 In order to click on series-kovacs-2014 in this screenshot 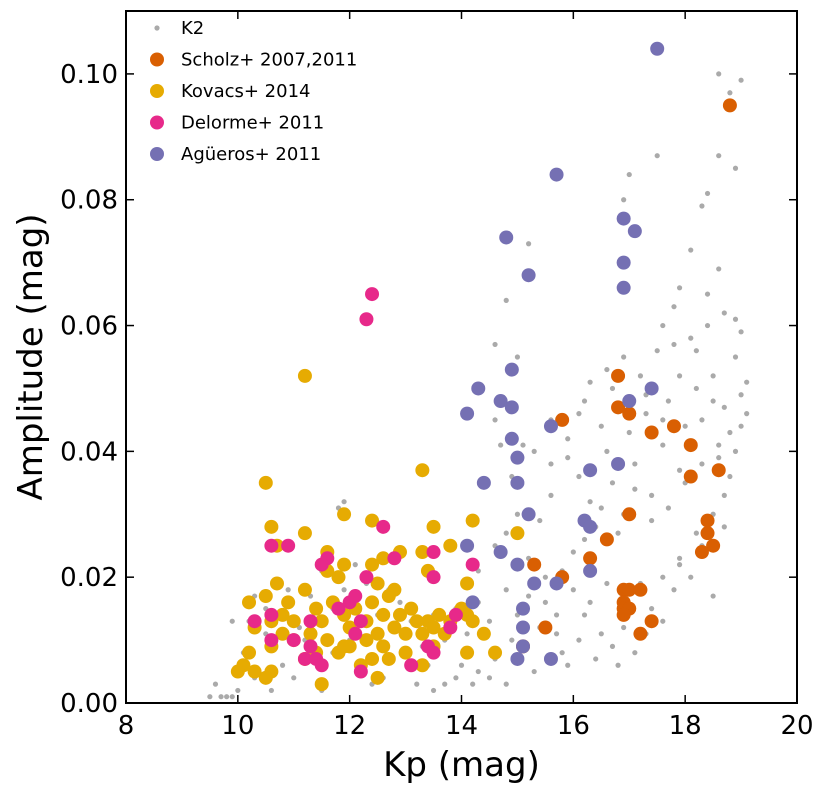, I will do `click(377, 530)`.